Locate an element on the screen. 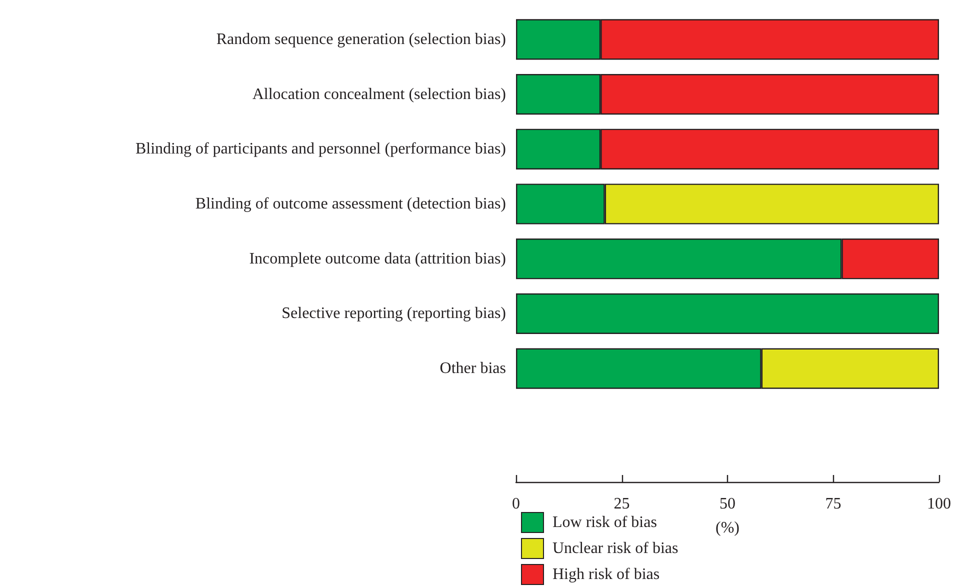  x-tick-label: 0 is located at coordinates (516, 504).